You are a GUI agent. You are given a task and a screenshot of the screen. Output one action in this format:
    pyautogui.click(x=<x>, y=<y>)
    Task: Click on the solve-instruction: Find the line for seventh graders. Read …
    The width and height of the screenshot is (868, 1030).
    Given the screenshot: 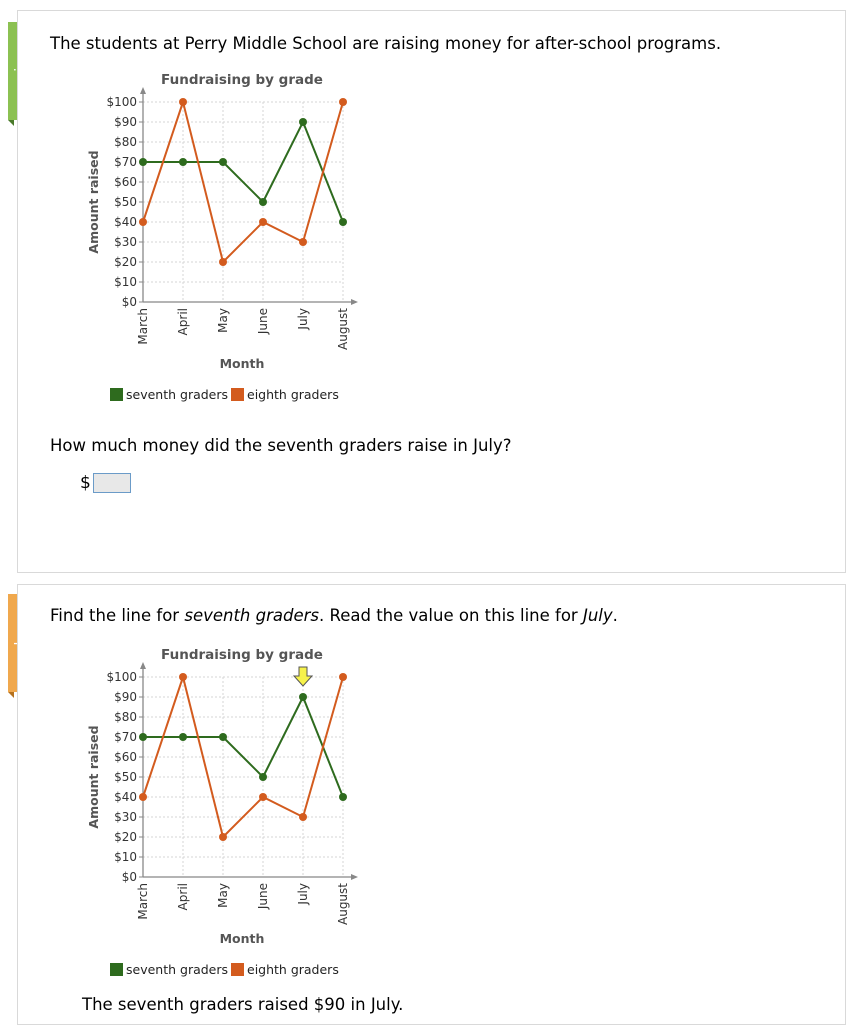 What is the action you would take?
    pyautogui.click(x=334, y=615)
    